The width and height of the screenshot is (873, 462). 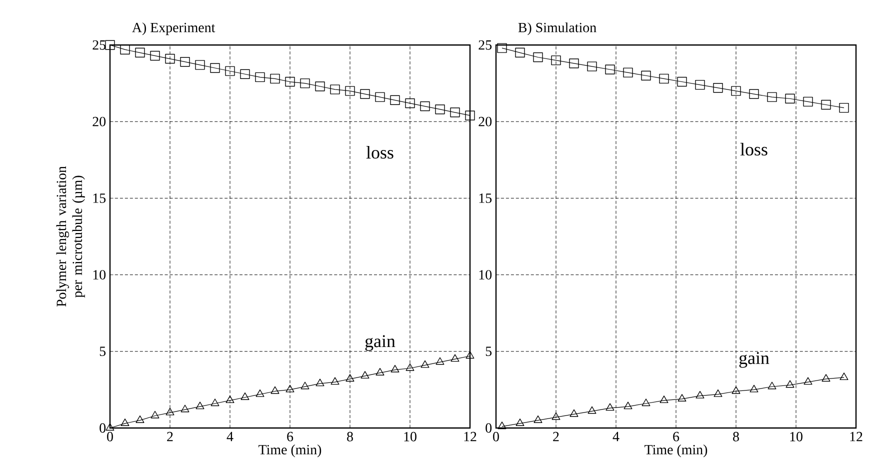 What do you see at coordinates (856, 437) in the screenshot?
I see `x-tick-label: 12` at bounding box center [856, 437].